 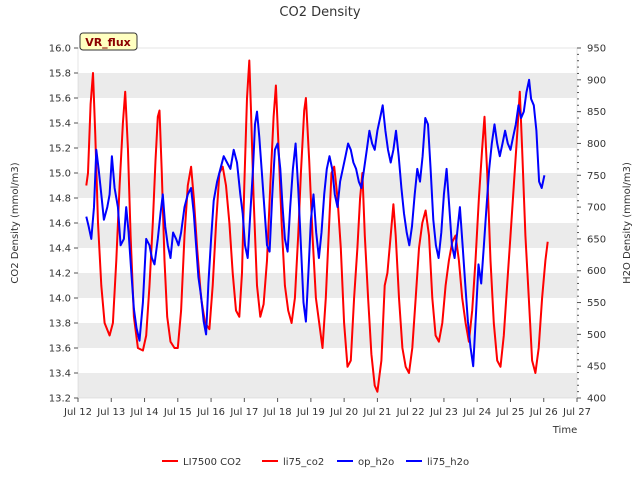 I want to click on y2-tick-label: 850, so click(x=596, y=112).